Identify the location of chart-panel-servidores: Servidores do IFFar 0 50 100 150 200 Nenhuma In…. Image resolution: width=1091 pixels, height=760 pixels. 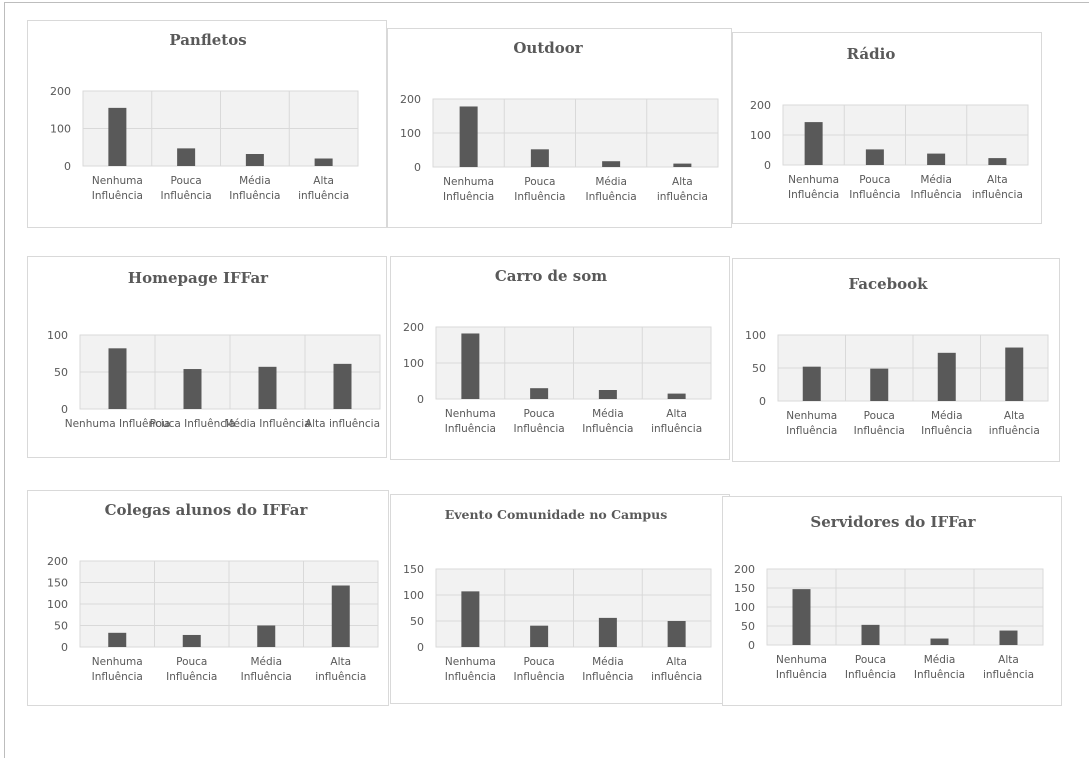
(892, 601).